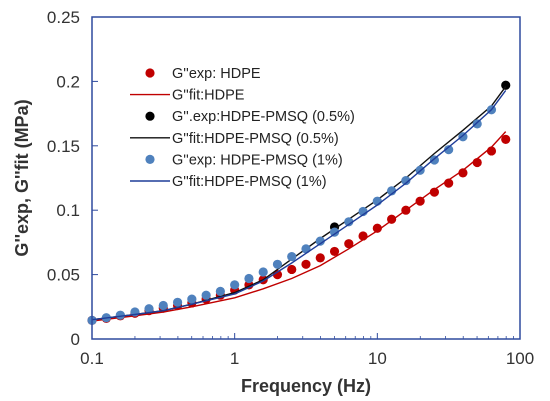 This screenshot has height=401, width=550. I want to click on legend-label: G''exp: HDPE-PMSQ (1%), so click(257, 160).